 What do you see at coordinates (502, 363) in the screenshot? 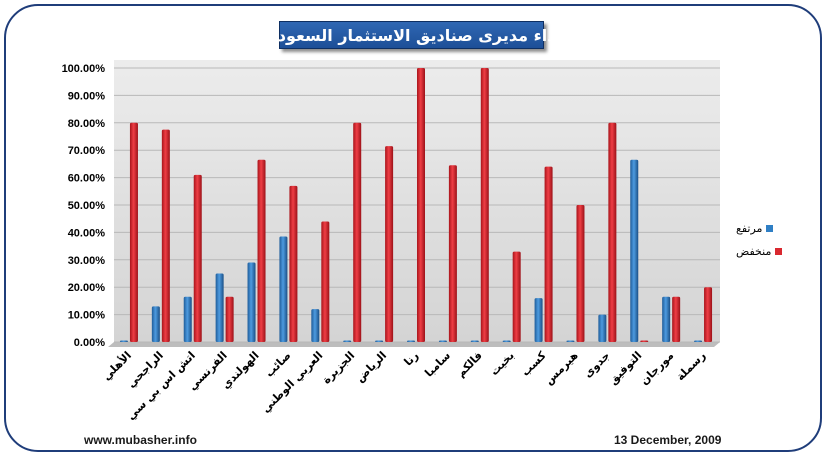
I see `x-tick-label: بخيت` at bounding box center [502, 363].